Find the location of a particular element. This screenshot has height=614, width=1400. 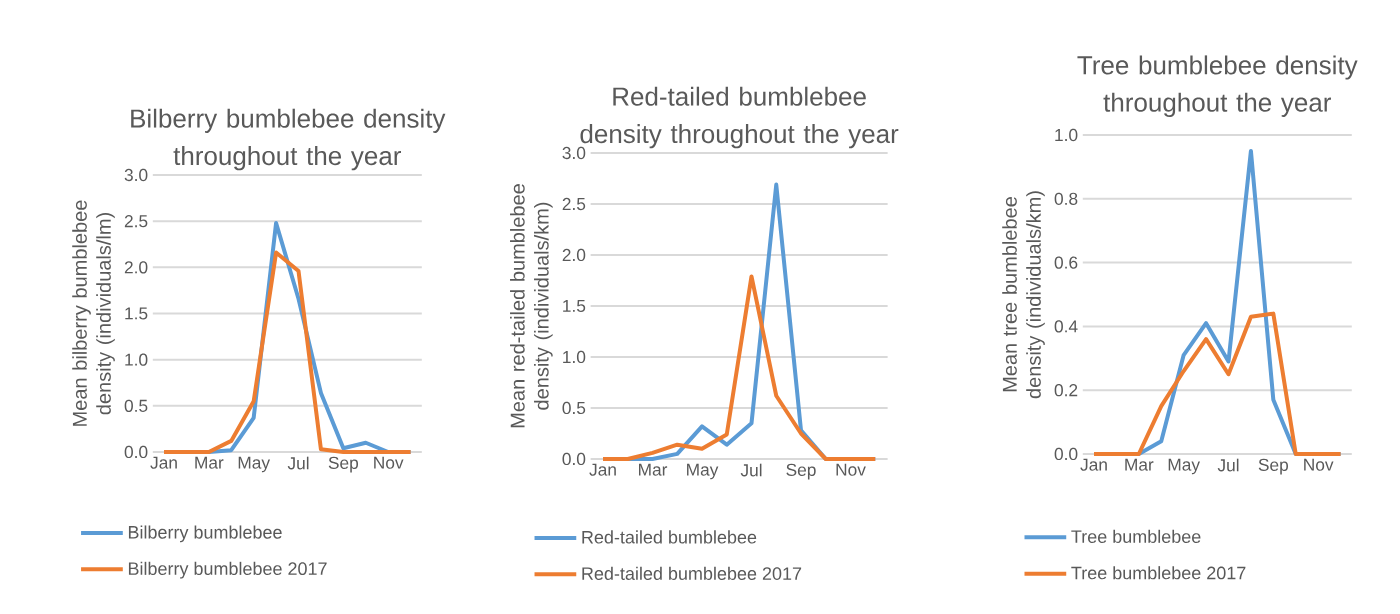

legend-label: Tree bumblebee 2017 is located at coordinates (1158, 573).